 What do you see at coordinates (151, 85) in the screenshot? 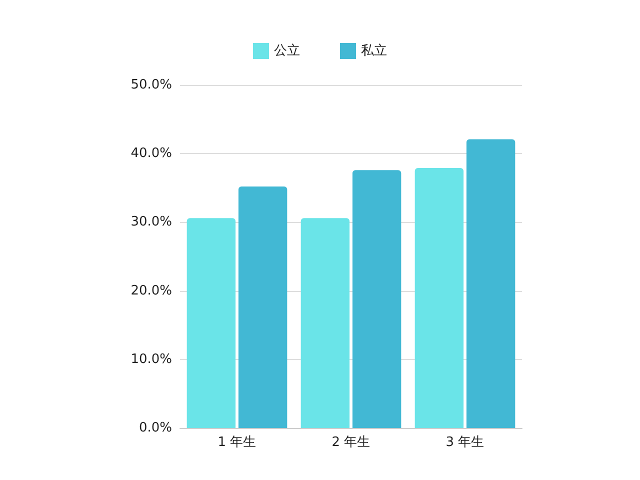
I see `y-tick-label: 50.0%` at bounding box center [151, 85].